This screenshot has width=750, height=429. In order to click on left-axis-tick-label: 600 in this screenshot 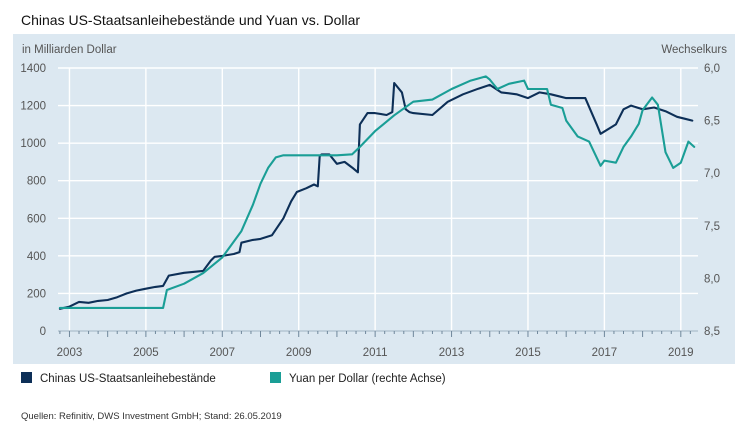, I will do `click(36, 219)`.